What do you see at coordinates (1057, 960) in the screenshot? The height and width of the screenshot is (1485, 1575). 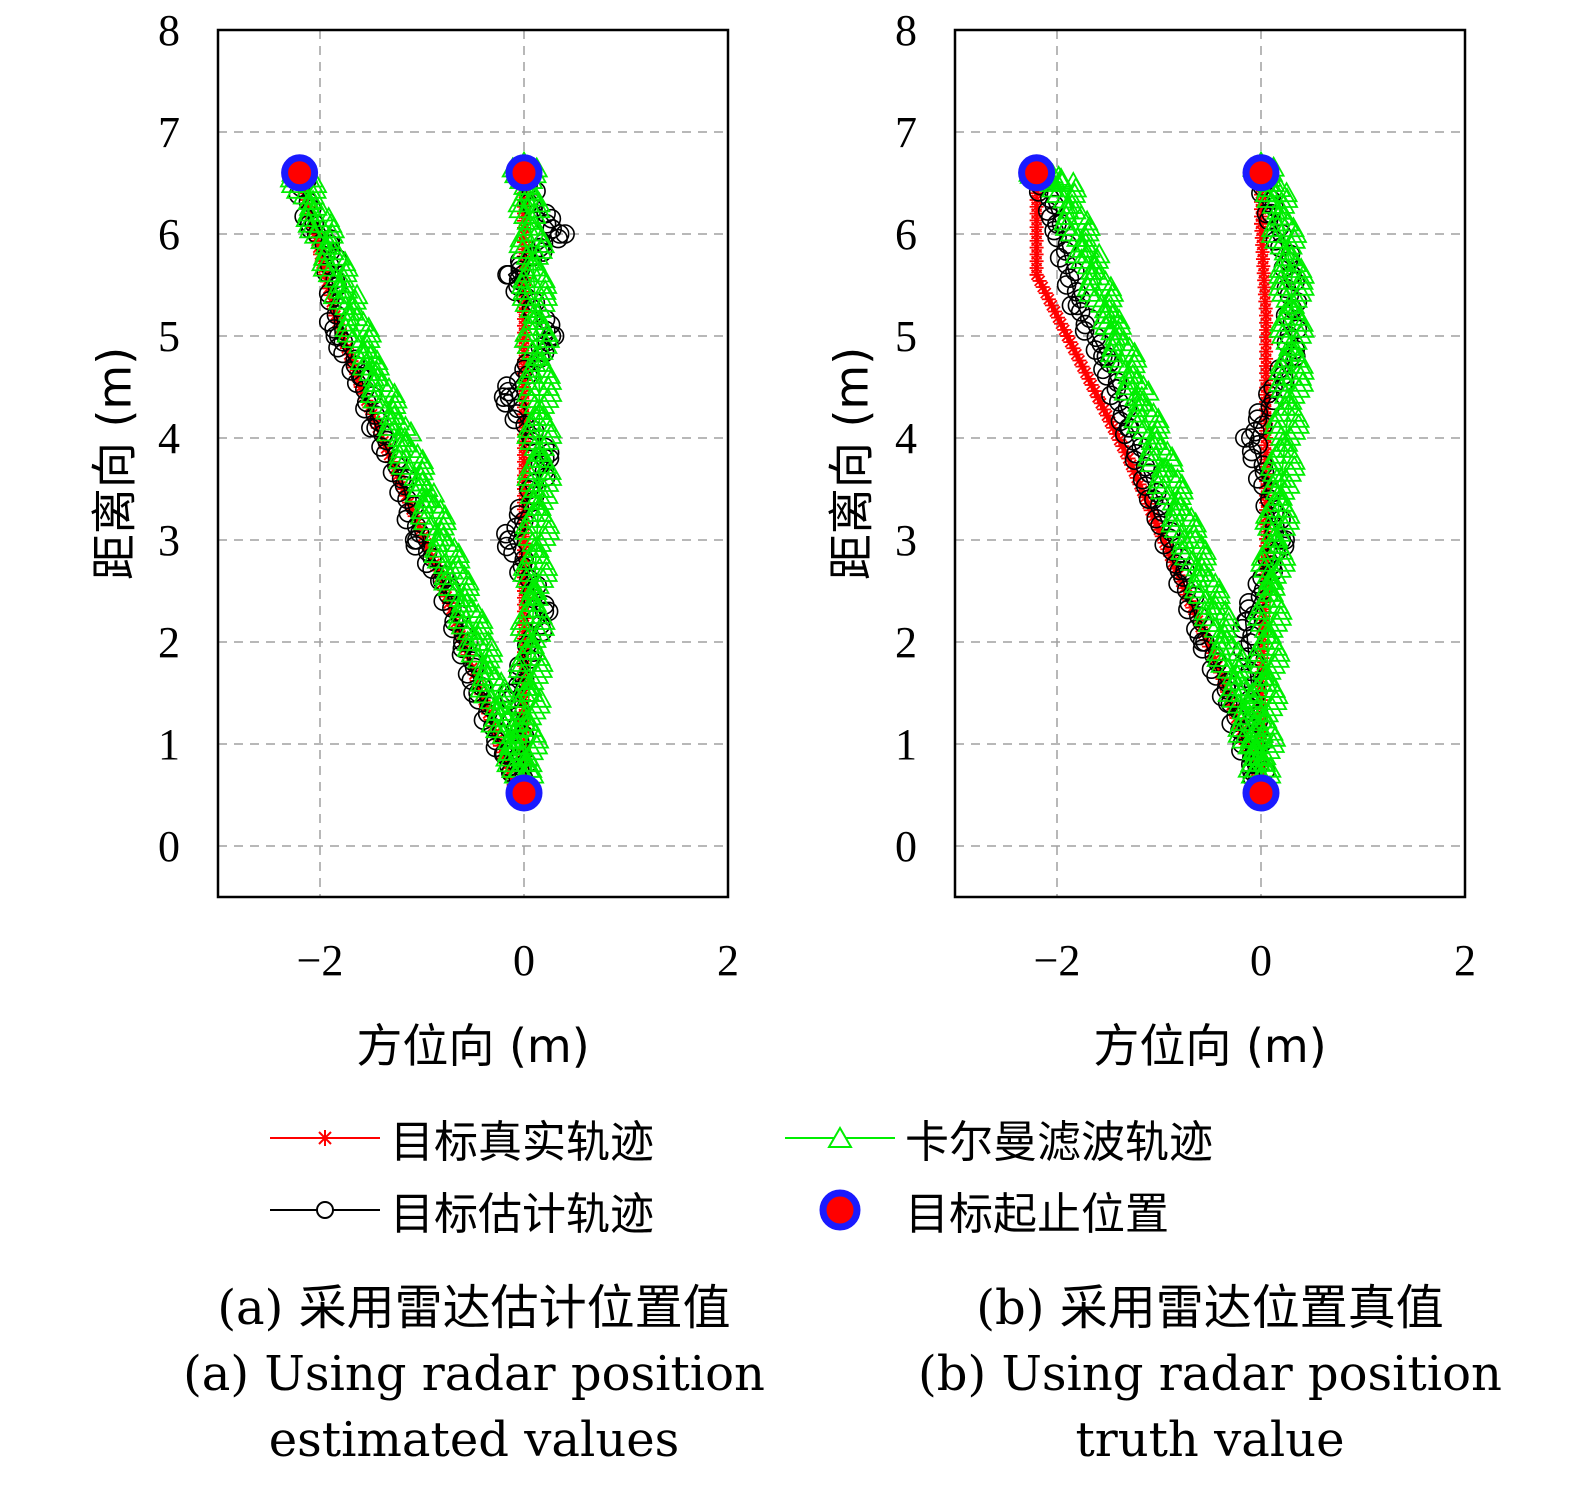 I see `x-tick-label: −2` at bounding box center [1057, 960].